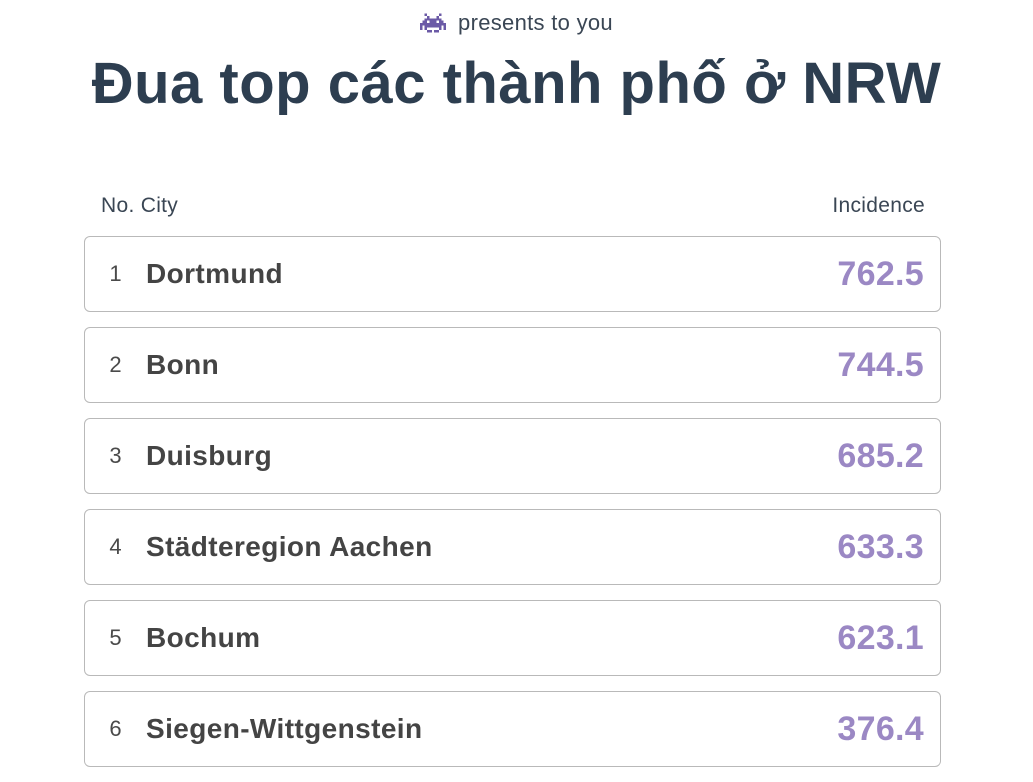 This screenshot has height=782, width=1033. I want to click on row-city: Siegen-Wittgenstein, so click(284, 728).